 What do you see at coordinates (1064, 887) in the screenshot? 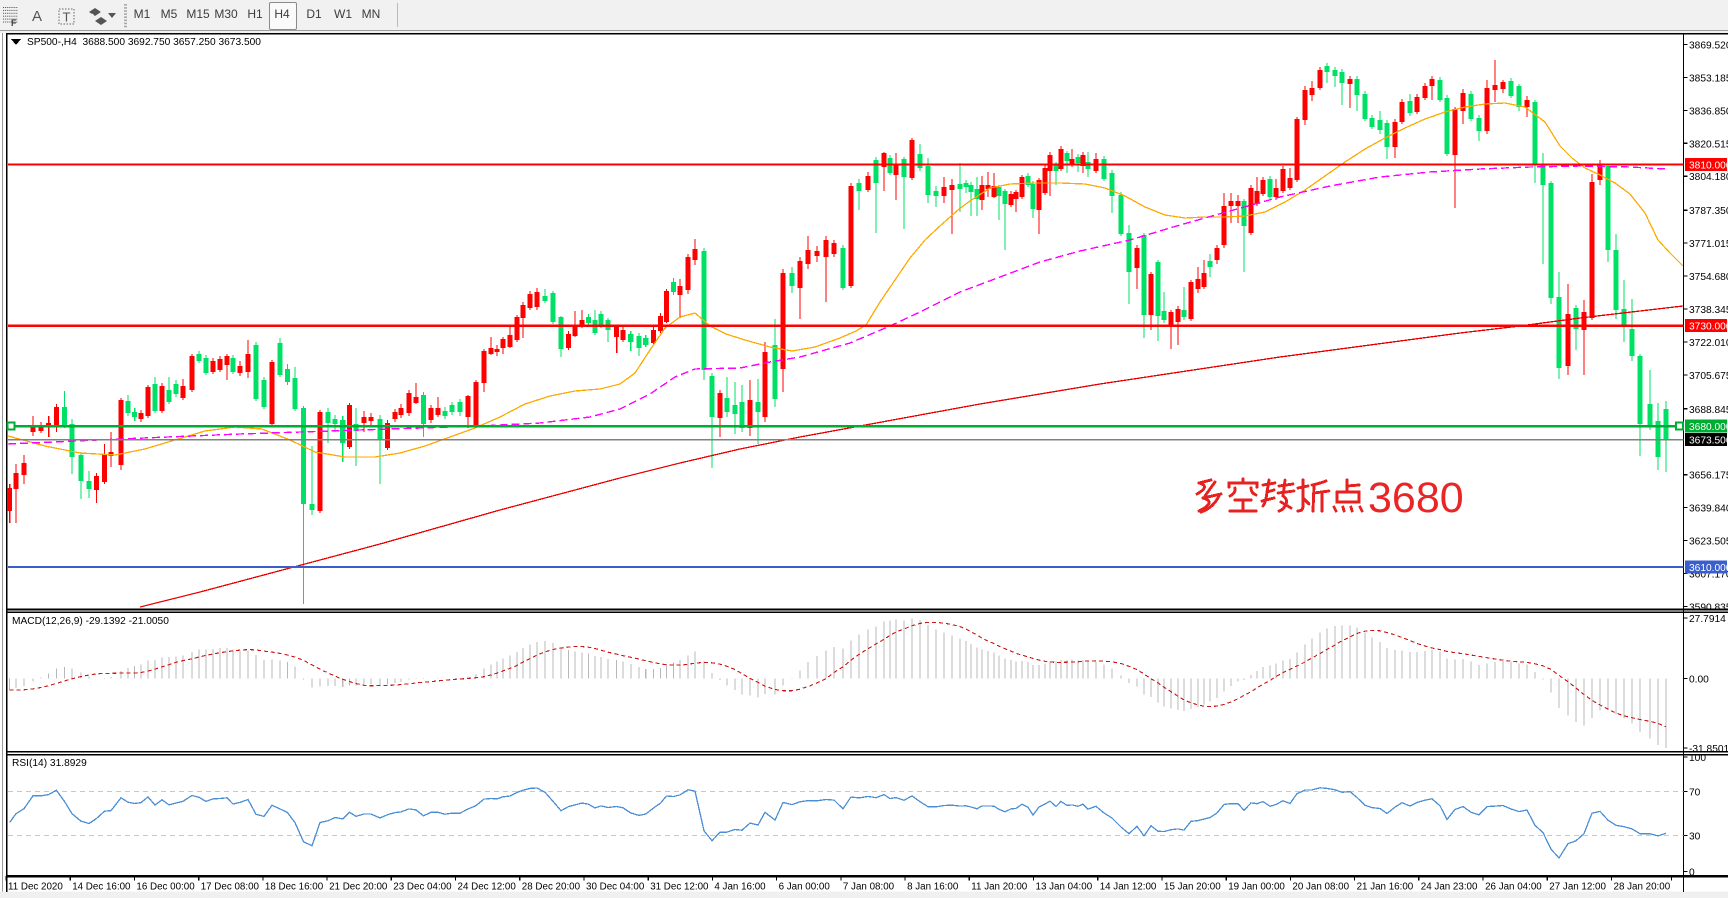
I see `svg-text: 13 Jan 04:00` at bounding box center [1064, 887].